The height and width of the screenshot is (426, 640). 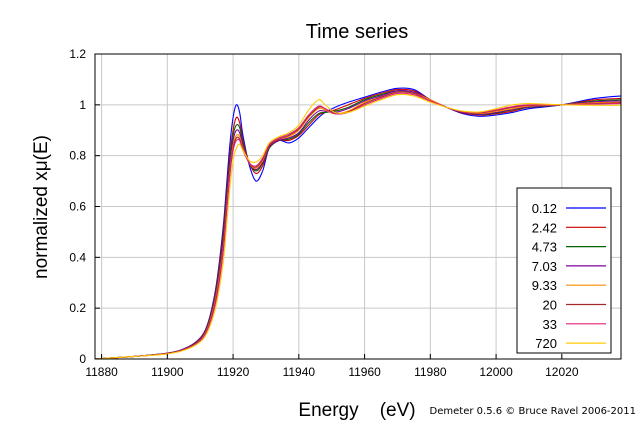 What do you see at coordinates (550, 324) in the screenshot?
I see `legend-label-33: 33` at bounding box center [550, 324].